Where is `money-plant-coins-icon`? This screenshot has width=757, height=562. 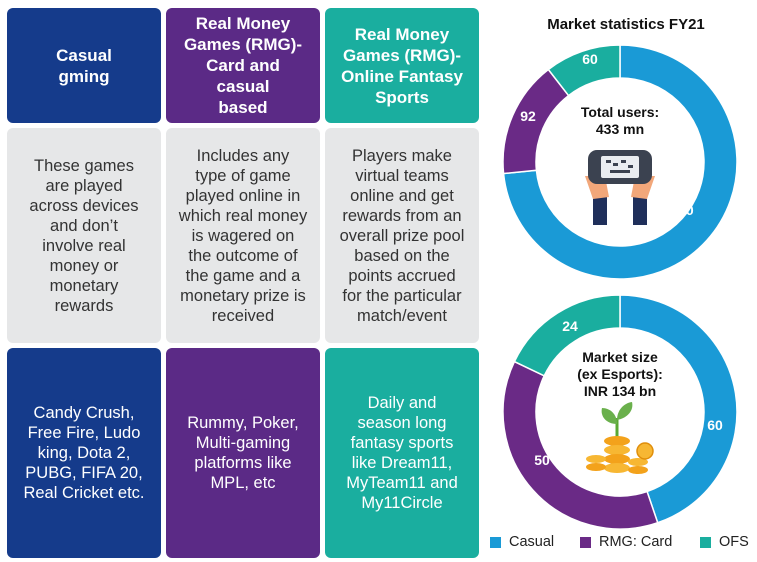 money-plant-coins-icon is located at coordinates (620, 438).